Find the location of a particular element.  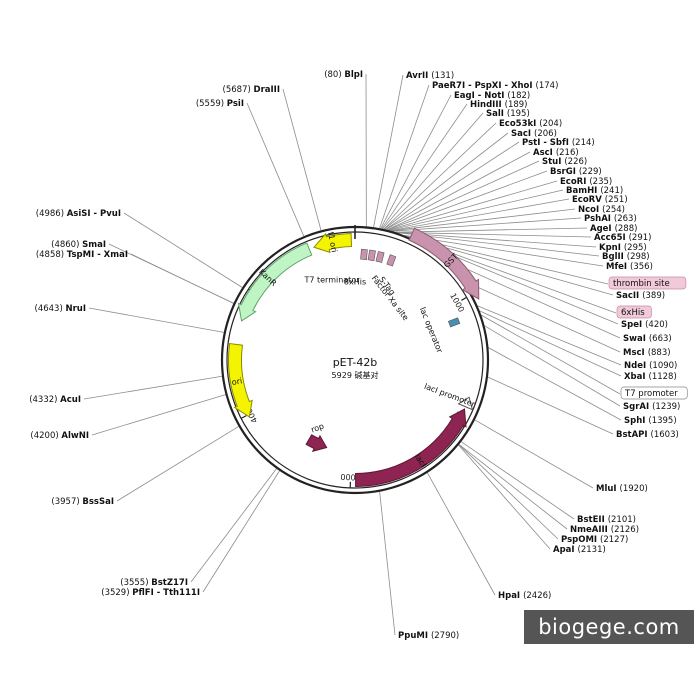

site-label-blpi: (80) BlpI is located at coordinates (343, 75).